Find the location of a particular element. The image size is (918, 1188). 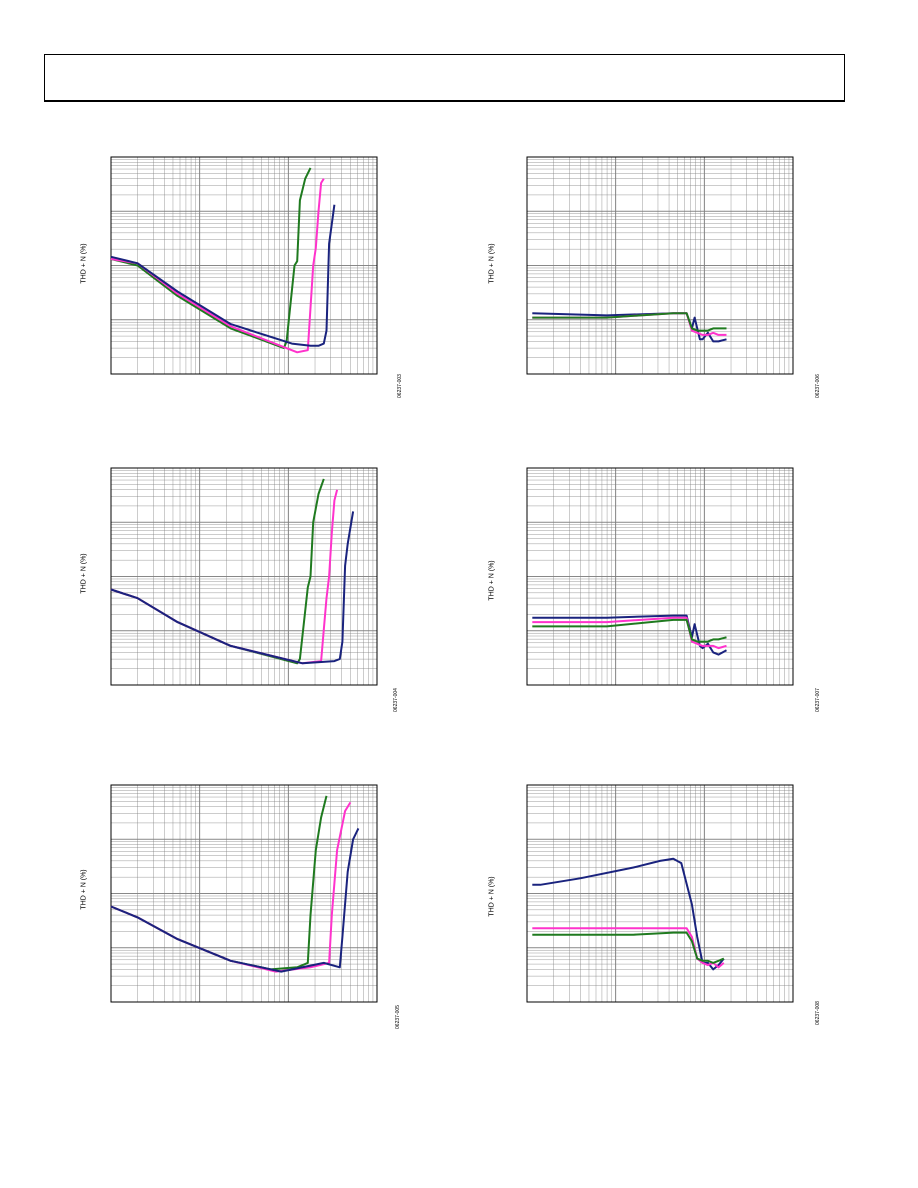

y-axis-label-left-2: THD + N (%) is located at coordinates (84, 573).